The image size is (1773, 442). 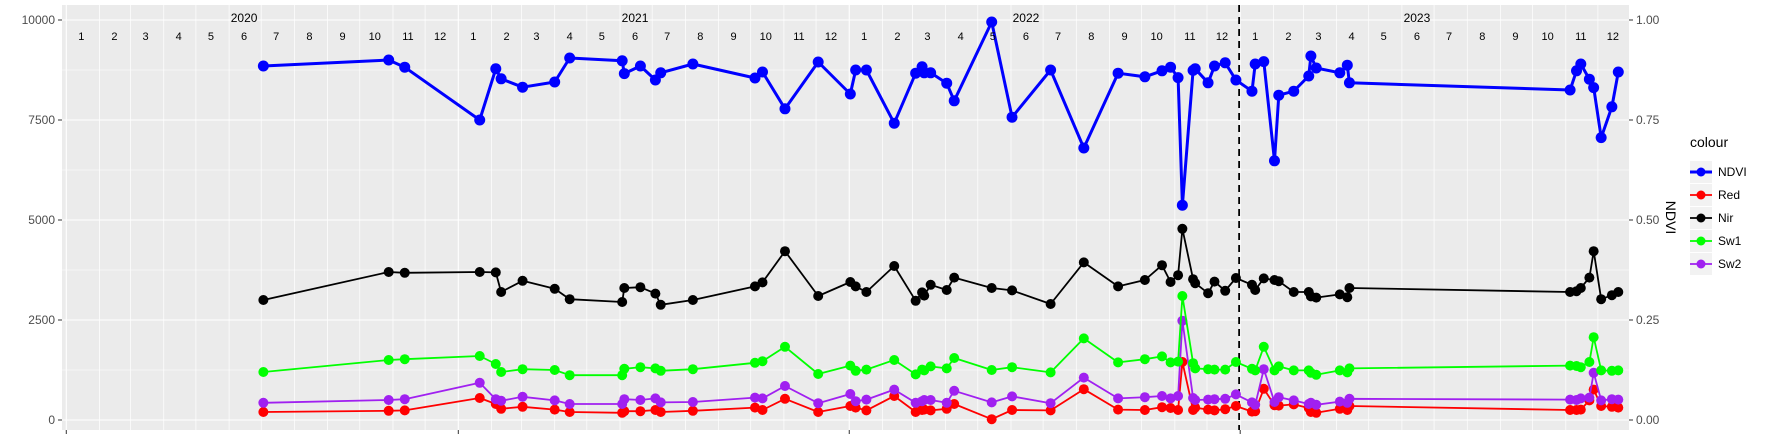 What do you see at coordinates (635, 37) in the screenshot?
I see `month-label: 6` at bounding box center [635, 37].